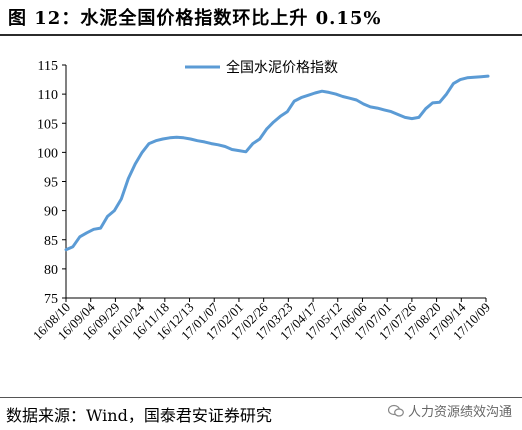 The height and width of the screenshot is (430, 522). I want to click on y-tick-label: 80, so click(51, 270).